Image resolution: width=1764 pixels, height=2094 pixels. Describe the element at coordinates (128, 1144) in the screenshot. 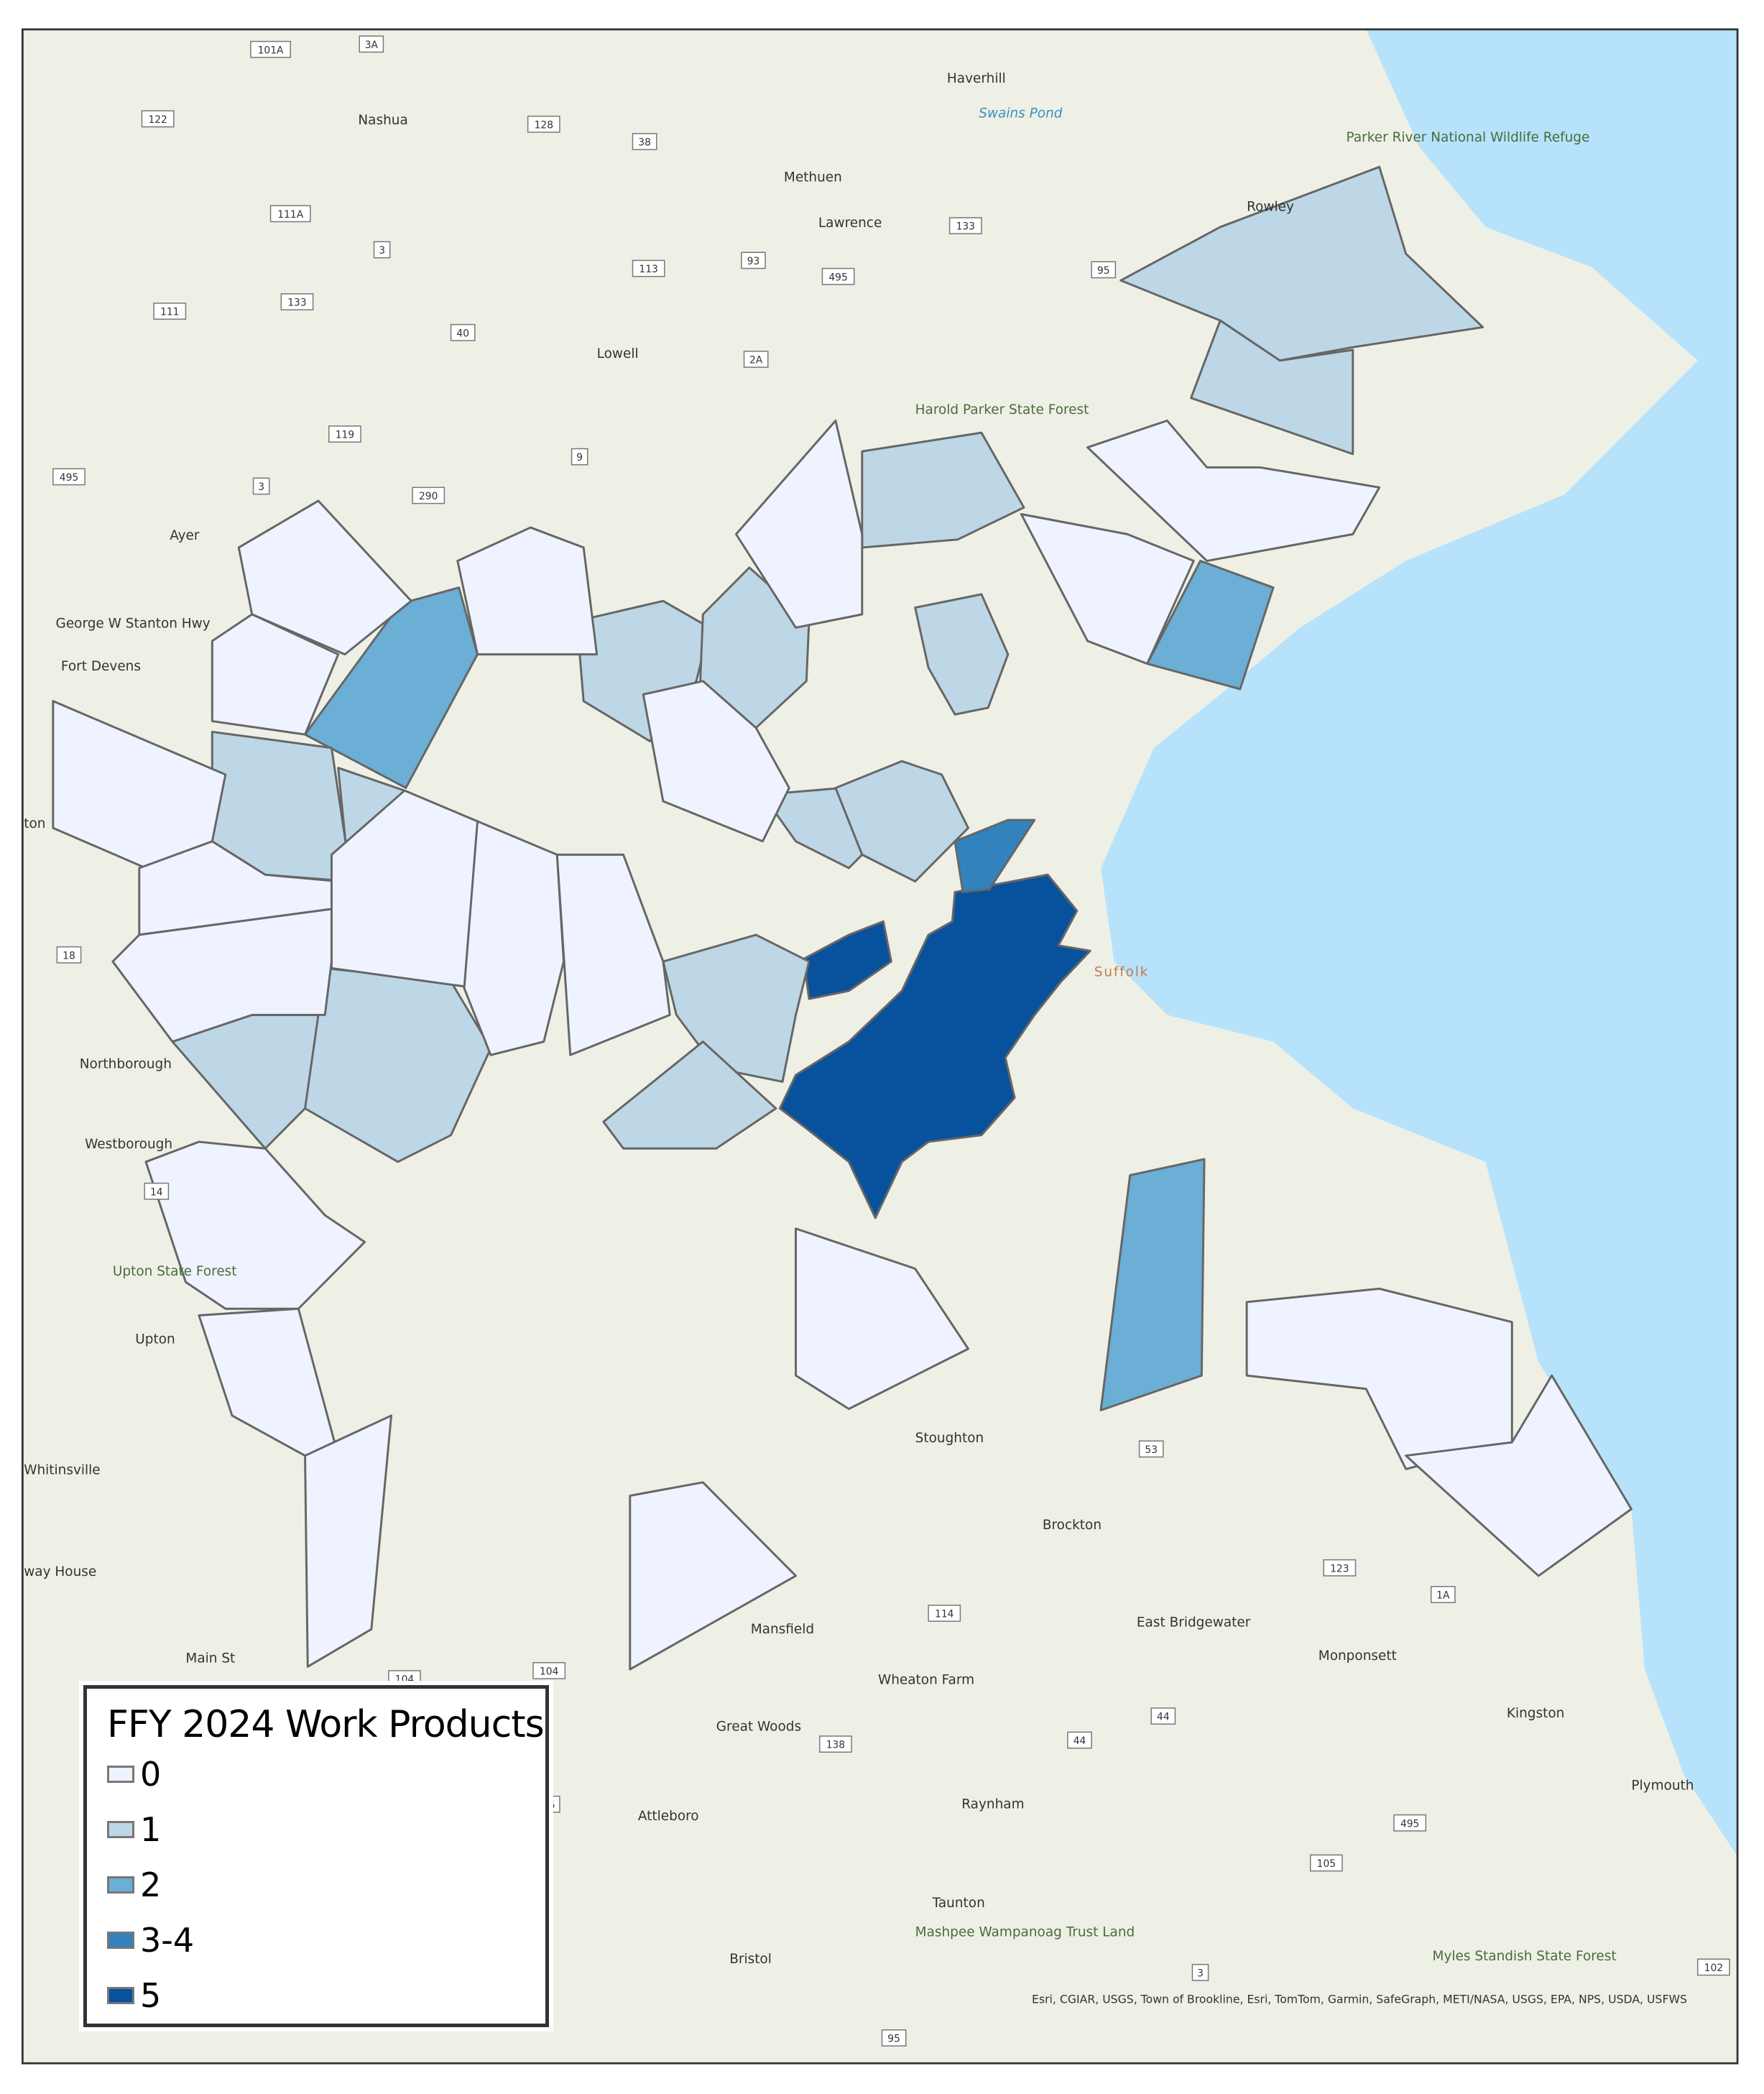

I see `place-label: Westborough` at that location.